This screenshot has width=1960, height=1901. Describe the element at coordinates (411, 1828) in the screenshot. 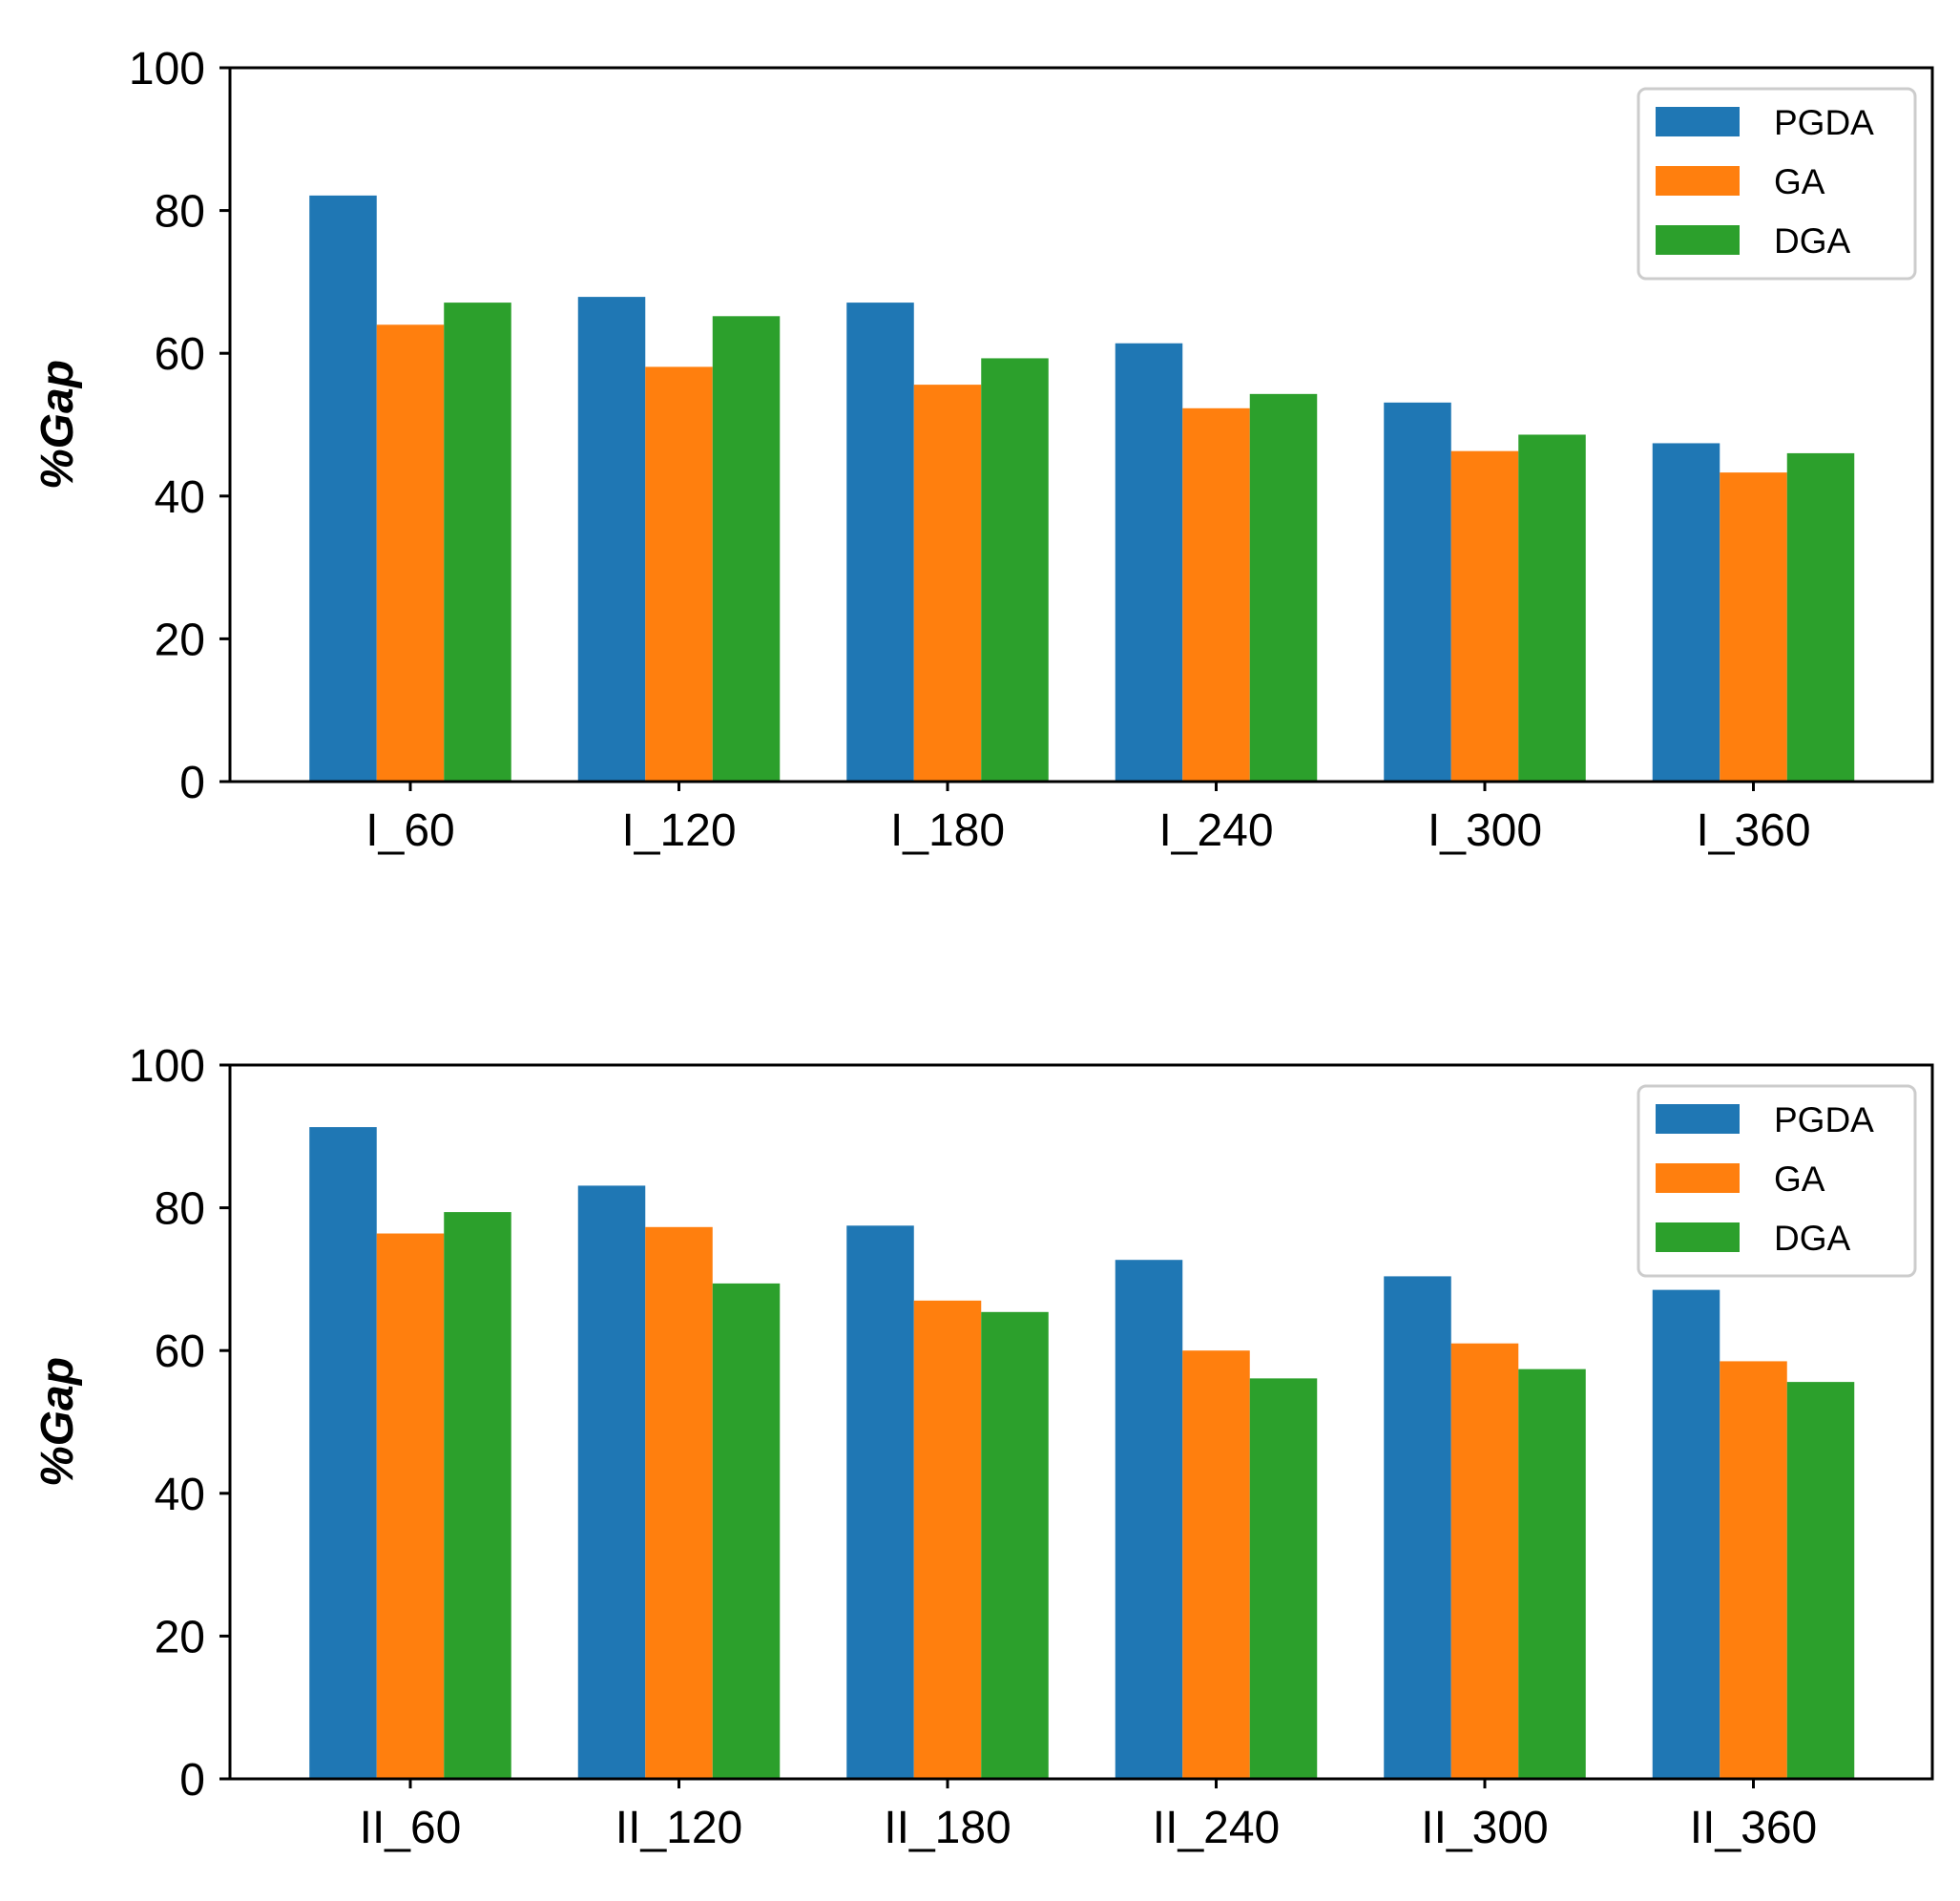

I see `x-tick-label: II_60` at that location.